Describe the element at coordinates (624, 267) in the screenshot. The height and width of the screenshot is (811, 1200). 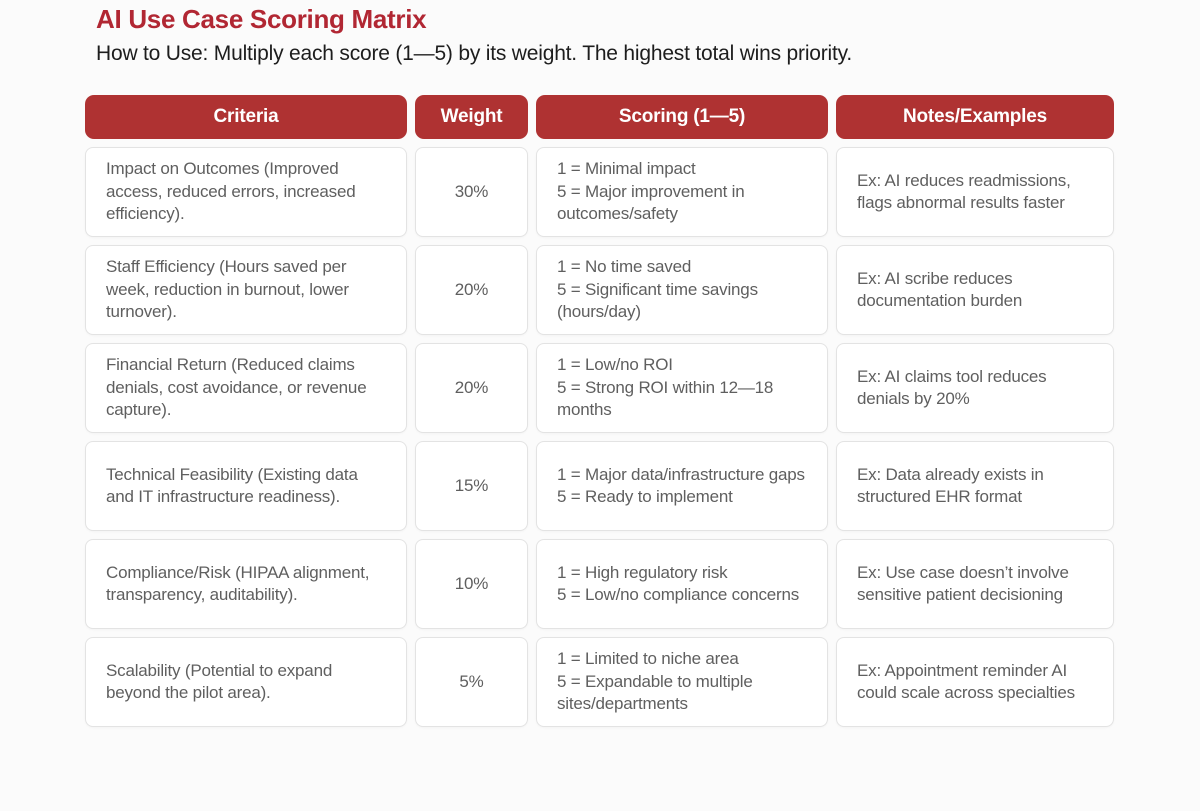
I see `scoring-low-text: 1 = No time saved` at that location.